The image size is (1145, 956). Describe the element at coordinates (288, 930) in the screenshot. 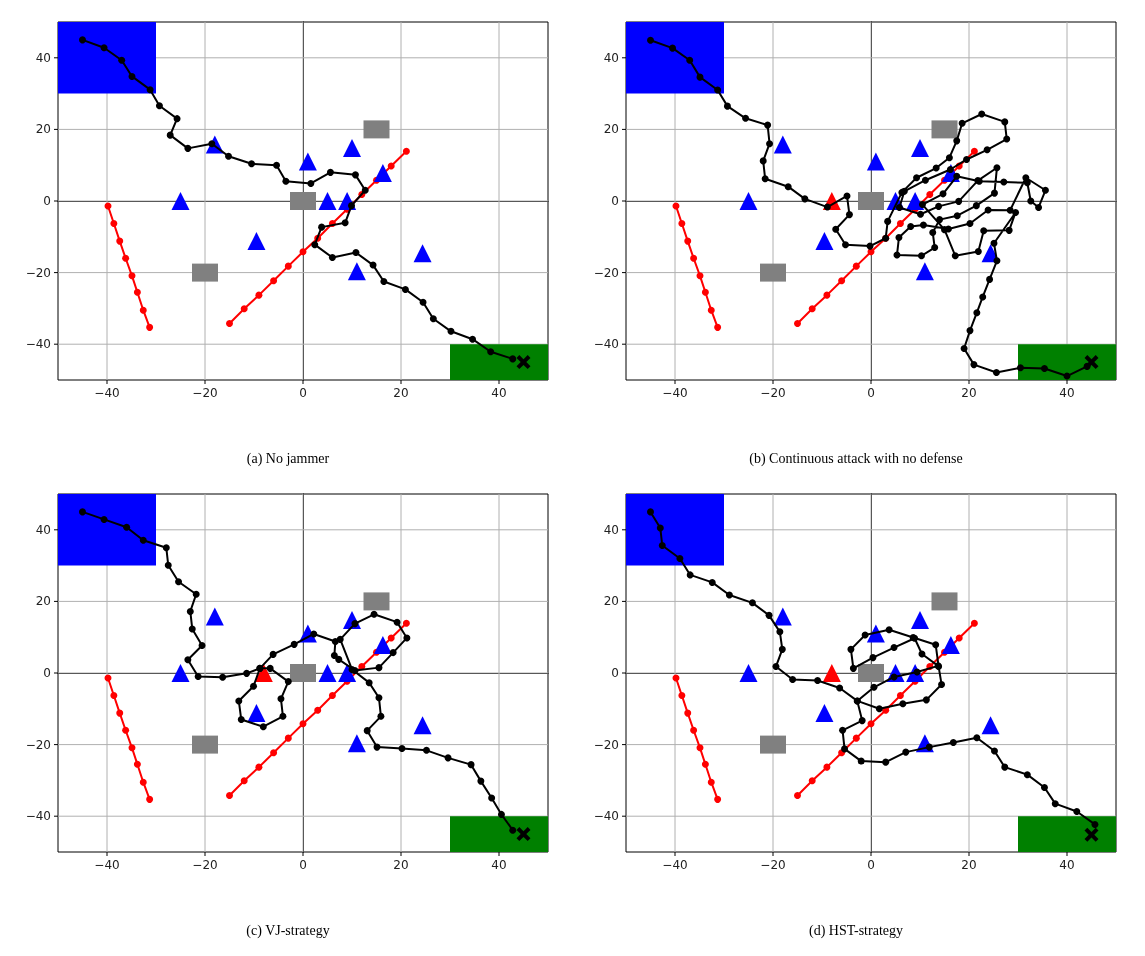

I see `text: (c) VJ-strategy` at that location.